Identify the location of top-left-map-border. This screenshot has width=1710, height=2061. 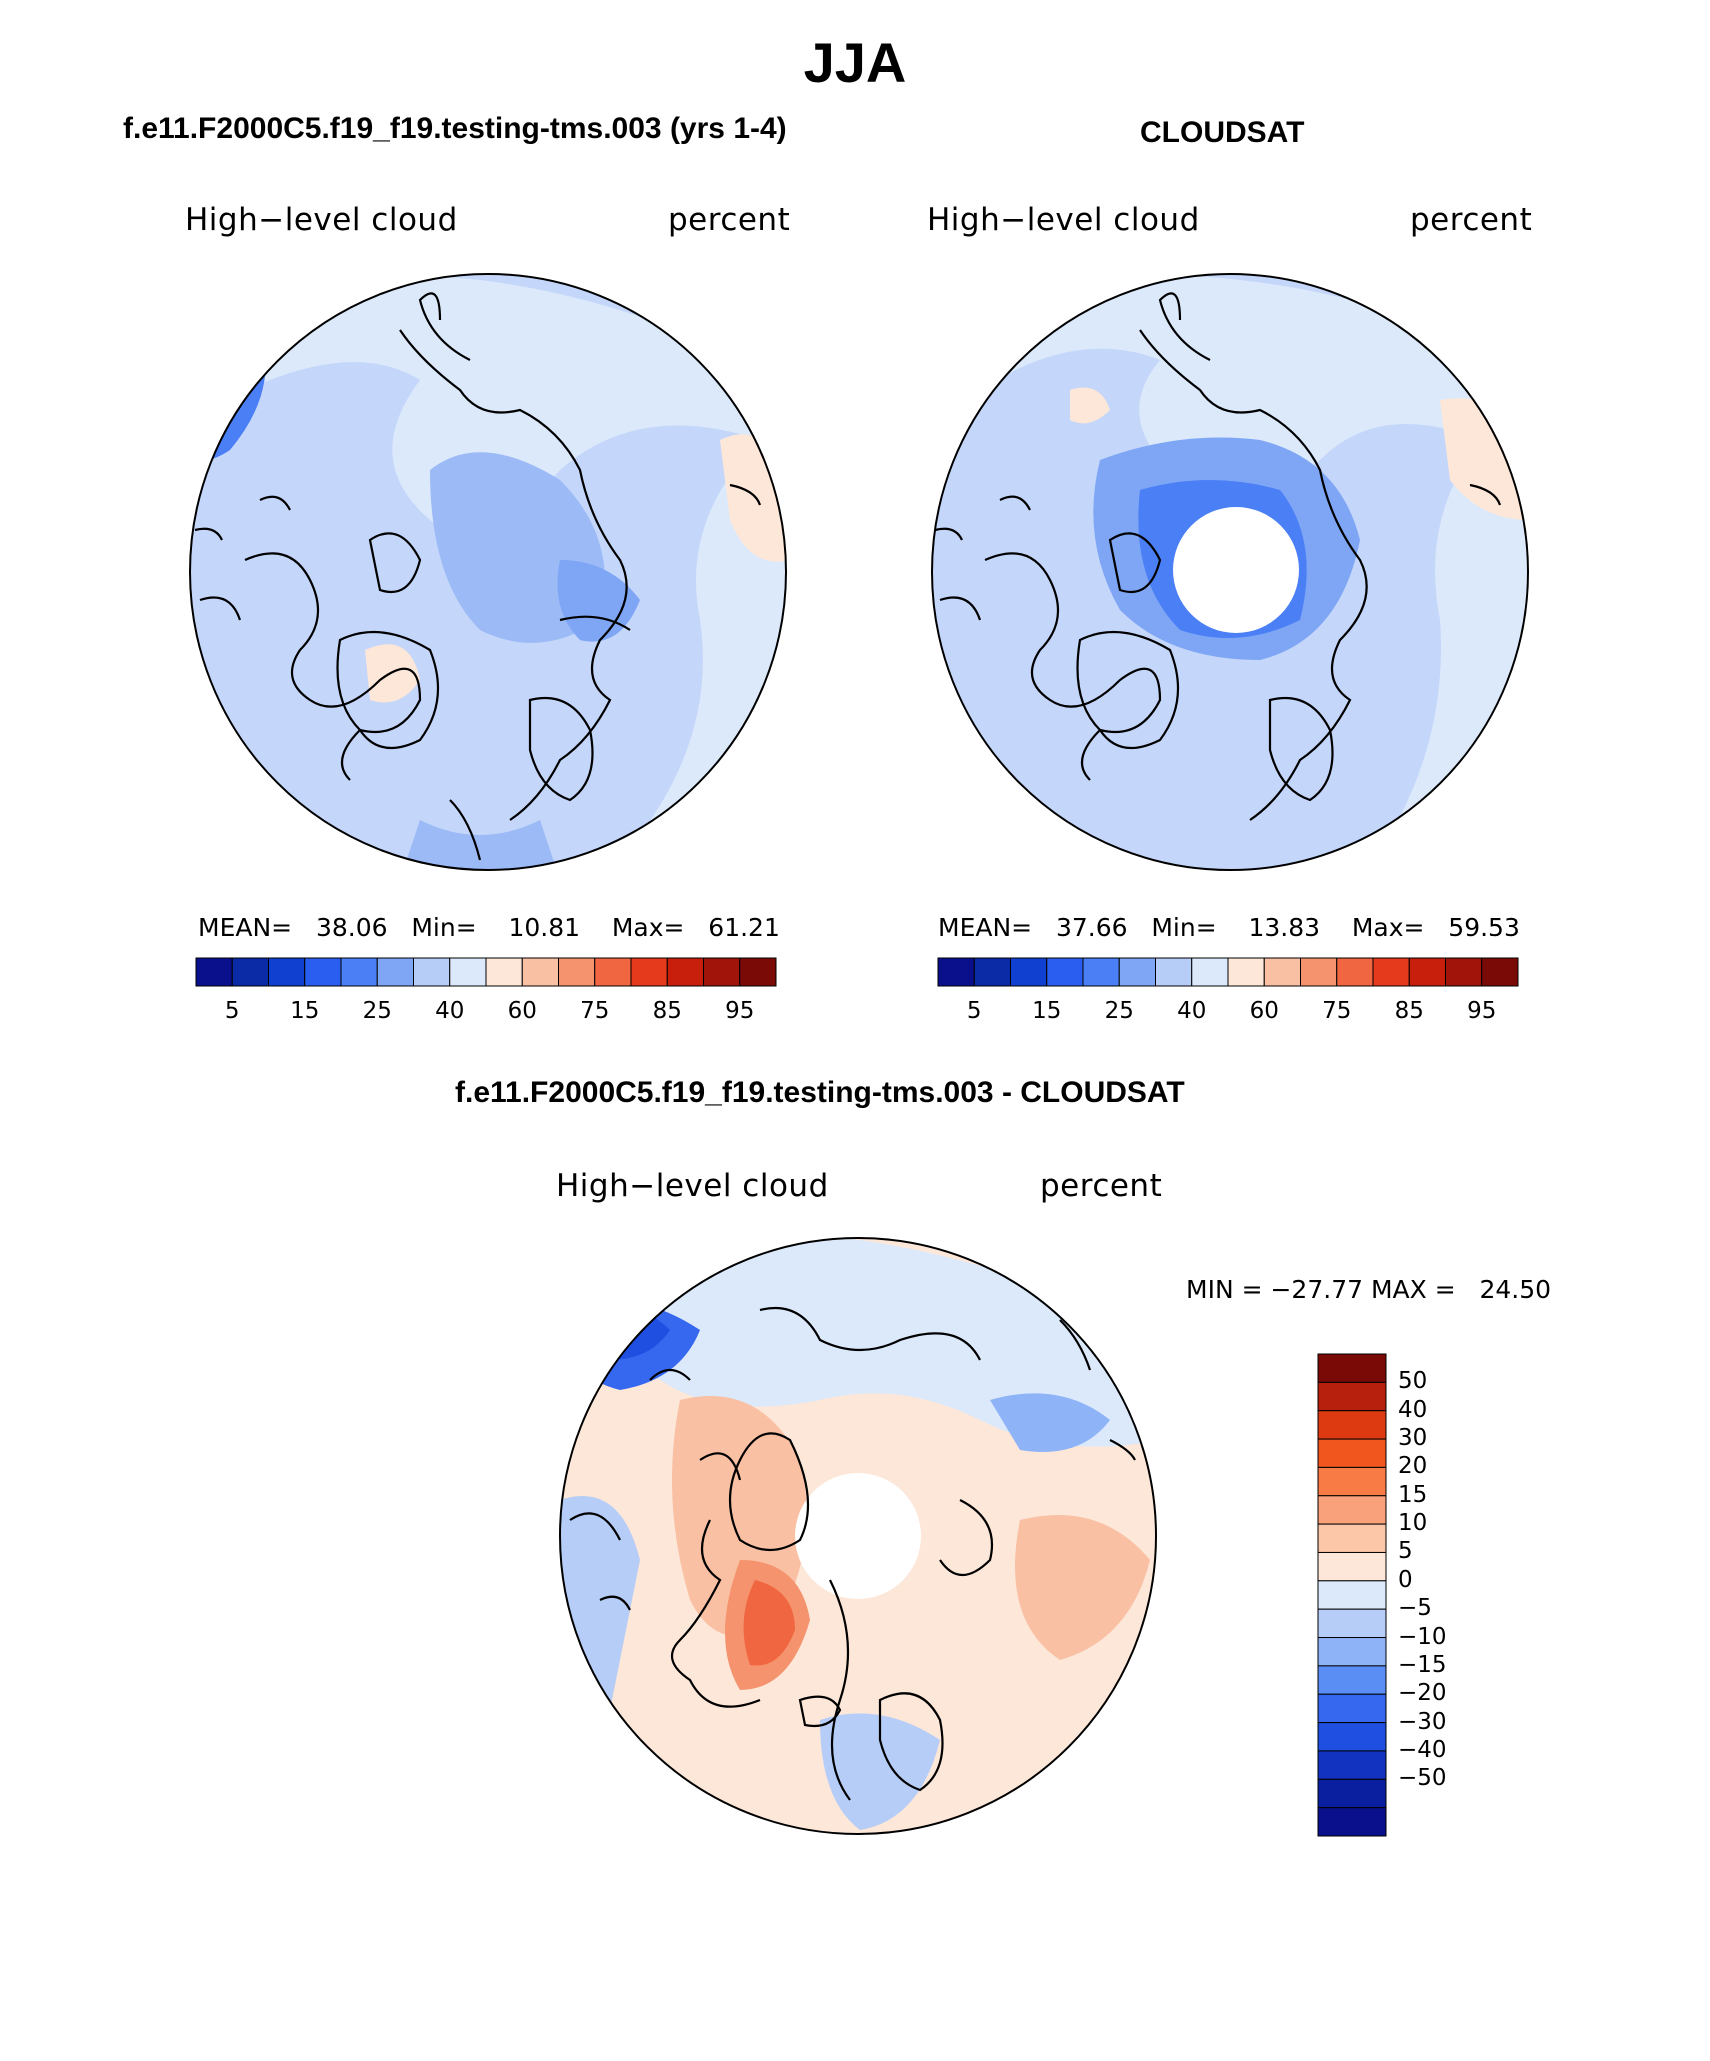
(488, 572).